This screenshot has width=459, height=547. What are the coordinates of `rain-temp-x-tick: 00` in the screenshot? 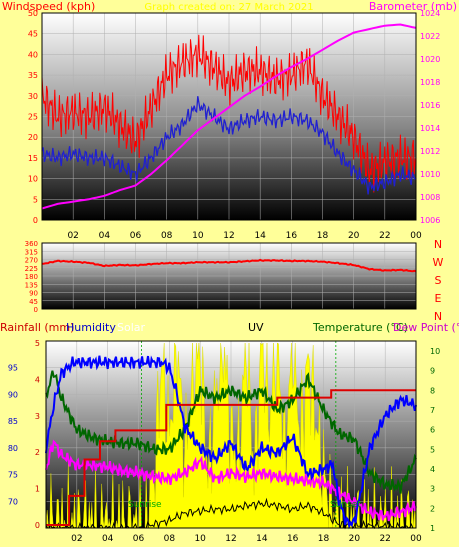 It's located at (416, 538).